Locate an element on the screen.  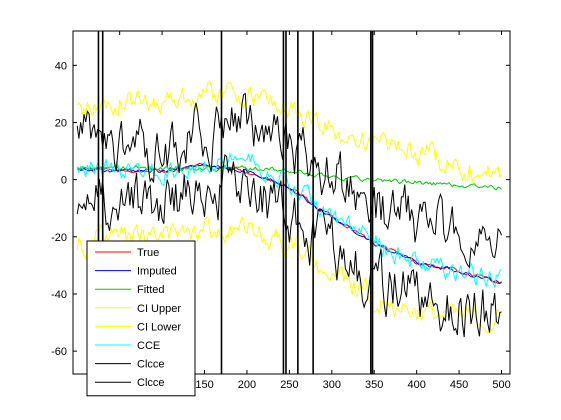
legend-label-ci_upper: CI Upper is located at coordinates (159, 309).